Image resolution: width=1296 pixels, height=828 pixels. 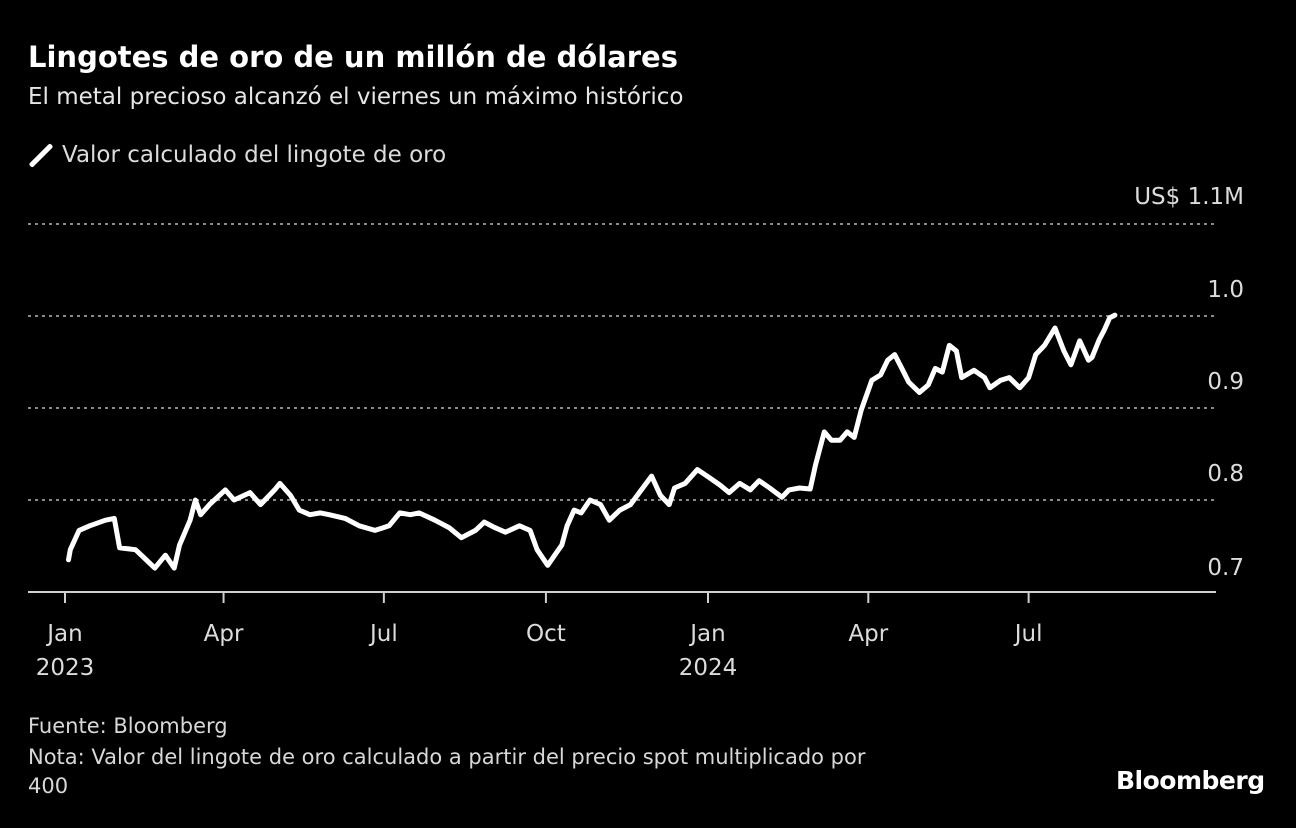 I want to click on legend-label: Valor calculado del lingote de oro, so click(x=254, y=155).